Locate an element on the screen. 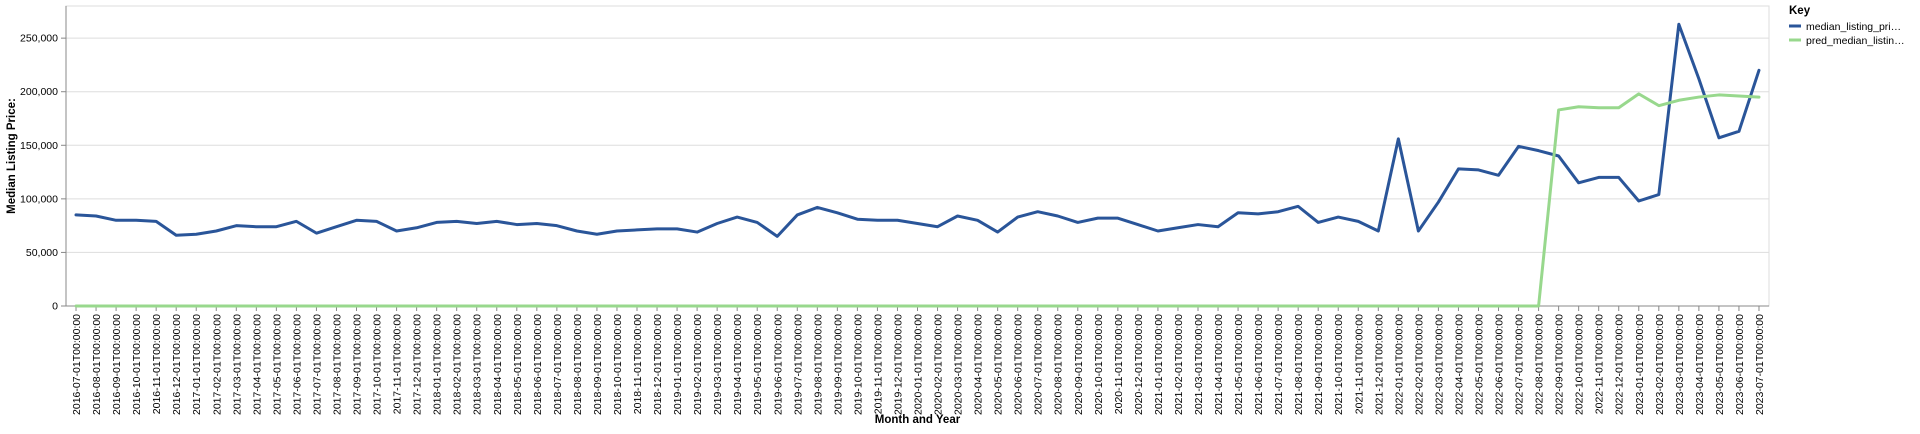  x-tick-label: 2023-03-01T00:00:00 is located at coordinates (1680, 364).